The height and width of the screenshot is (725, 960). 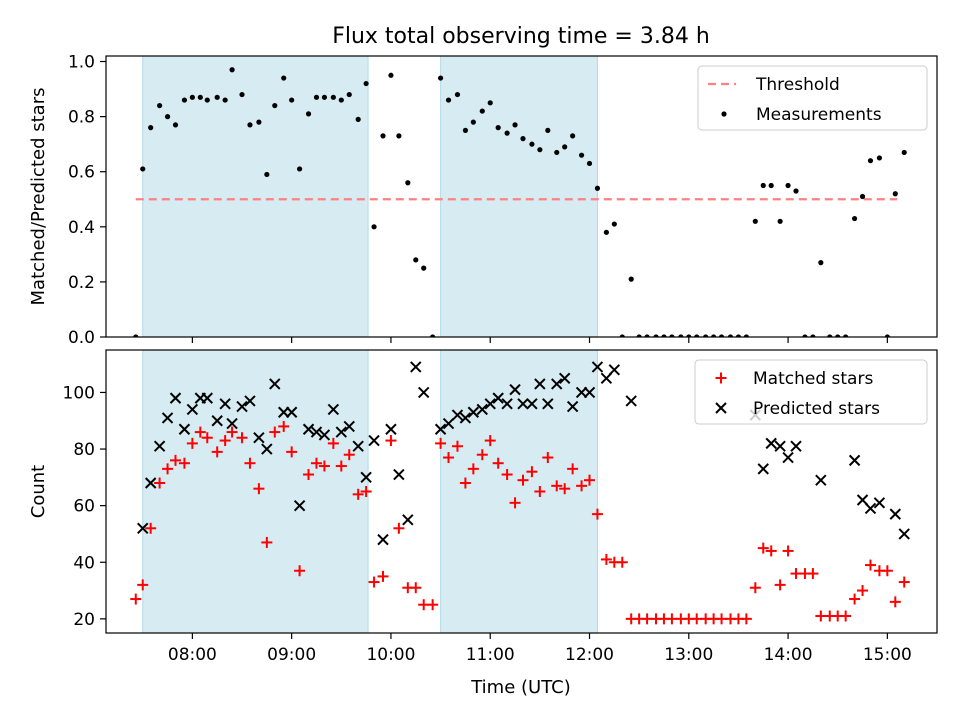 I want to click on legend-measurement-swatch, so click(x=724, y=114).